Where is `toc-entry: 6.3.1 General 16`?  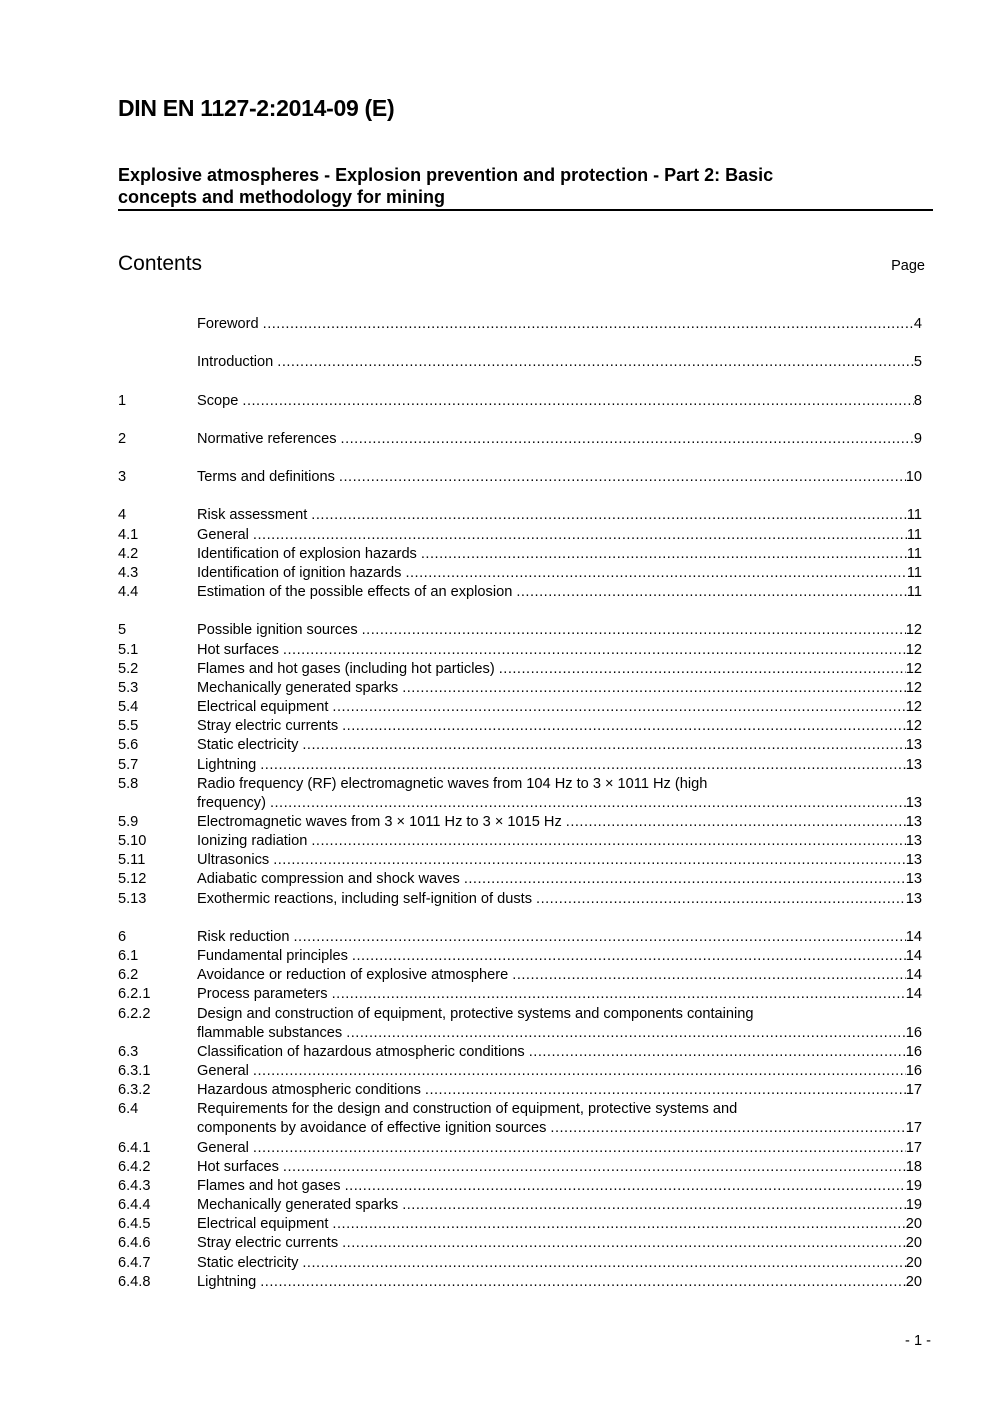 toc-entry: 6.3.1 General 16 is located at coordinates (520, 1071).